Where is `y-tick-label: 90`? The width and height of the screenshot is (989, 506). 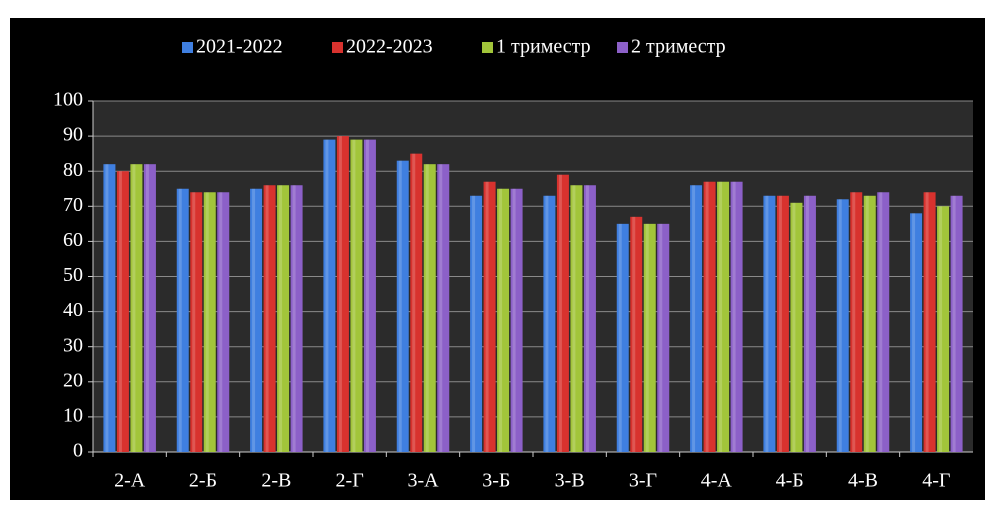 y-tick-label: 90 is located at coordinates (73, 135).